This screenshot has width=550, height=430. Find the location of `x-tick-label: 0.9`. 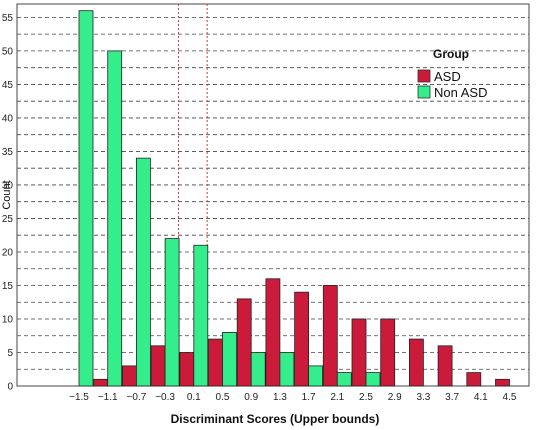

x-tick-label: 0.9 is located at coordinates (251, 397).